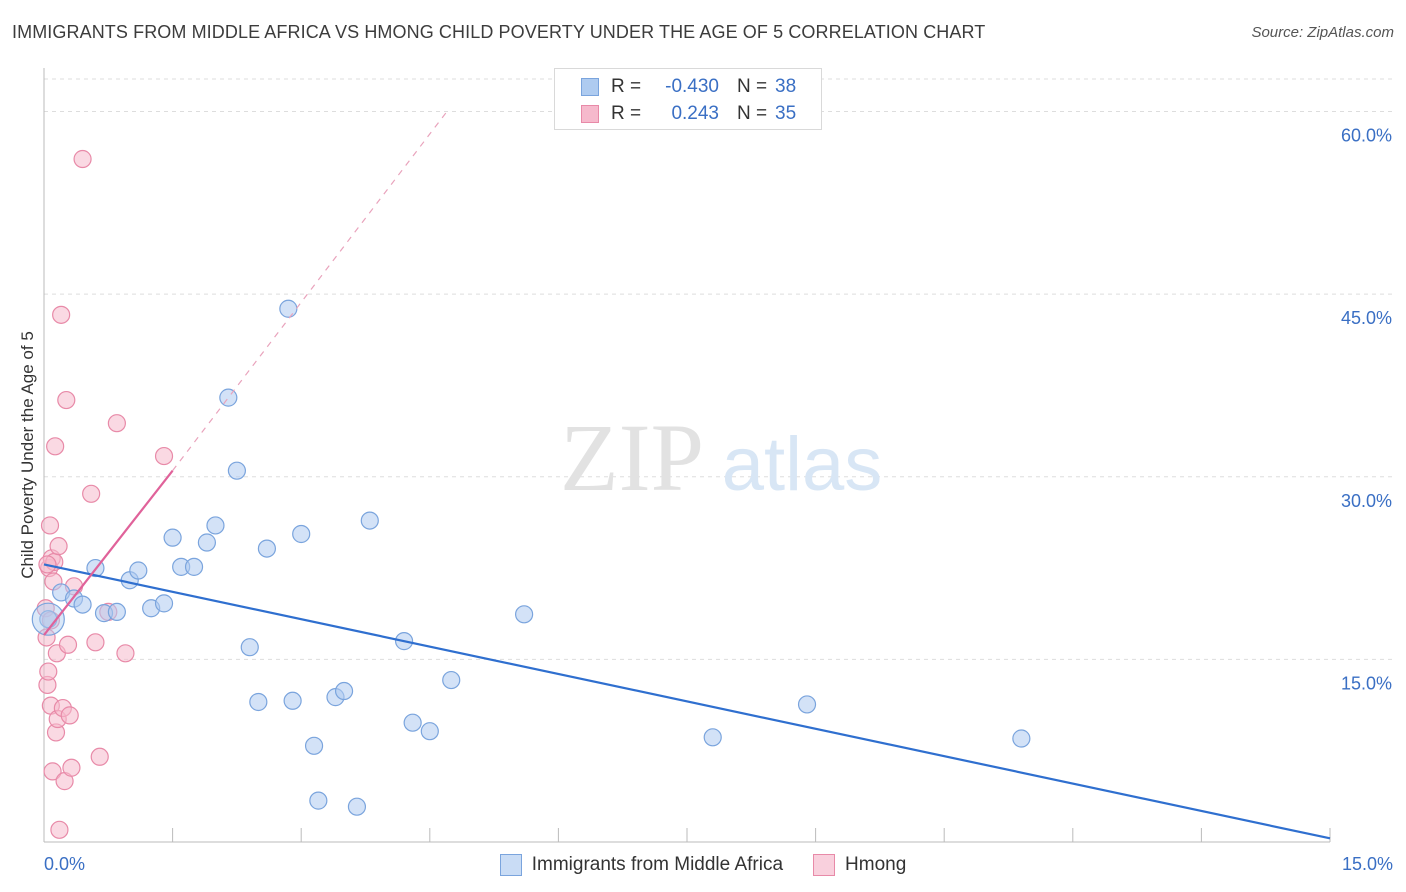  Describe the element at coordinates (108, 552) in the screenshot. I see `trend-line-hmong` at that location.